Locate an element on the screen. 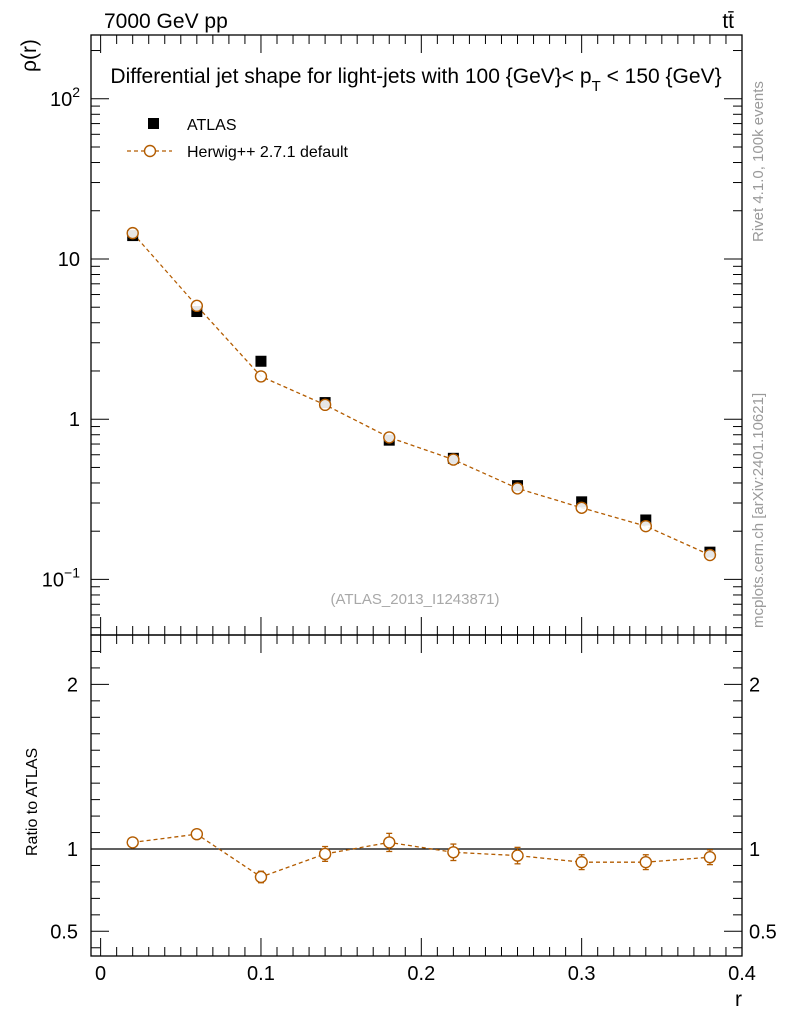 This screenshot has height=1024, width=786. legend: ATLAS Herwig++ 2.7.1 default is located at coordinates (238, 139).